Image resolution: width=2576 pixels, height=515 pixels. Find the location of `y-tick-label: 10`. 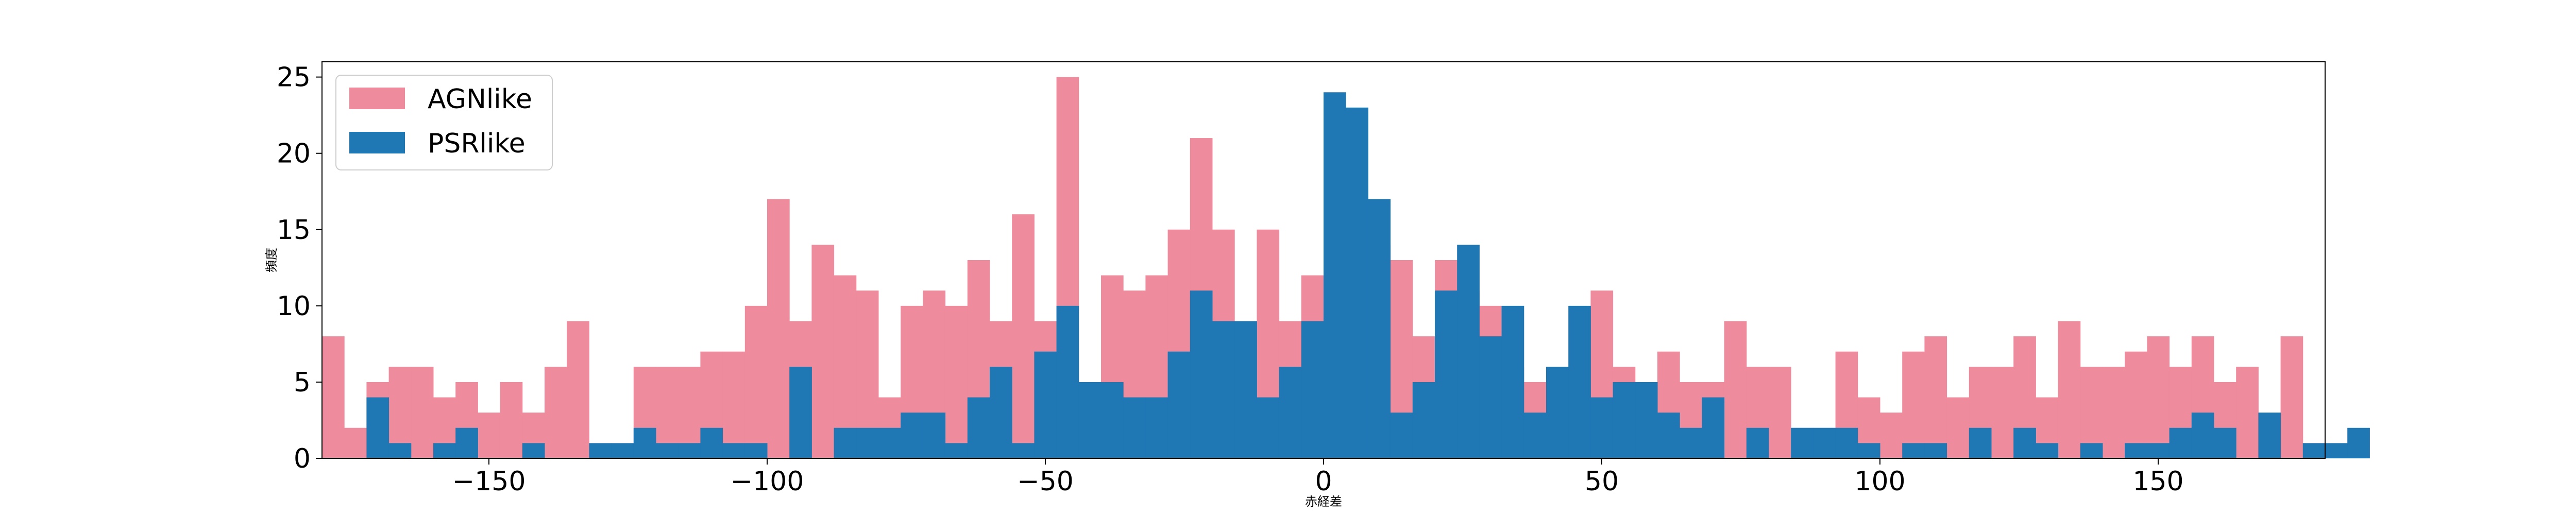

y-tick-label: 10 is located at coordinates (294, 306).